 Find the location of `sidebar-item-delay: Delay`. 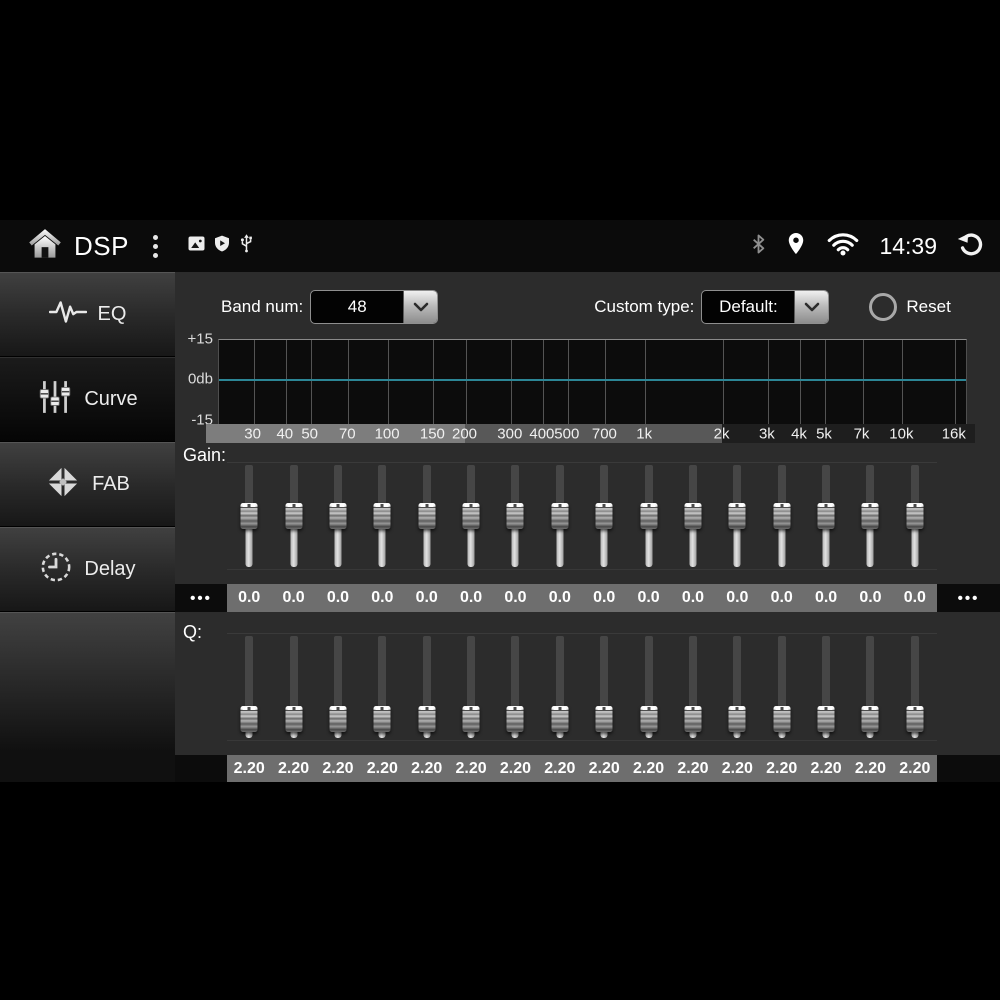

sidebar-item-delay: Delay is located at coordinates (87, 569).